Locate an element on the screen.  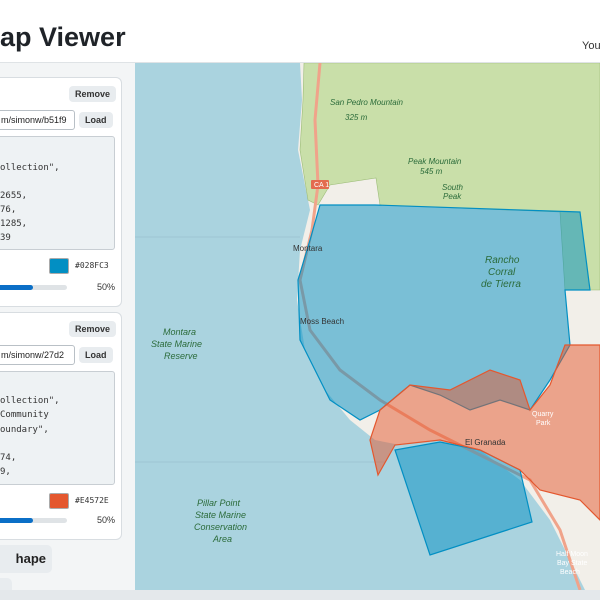
text-line: 2655, is located at coordinates (14, 196).